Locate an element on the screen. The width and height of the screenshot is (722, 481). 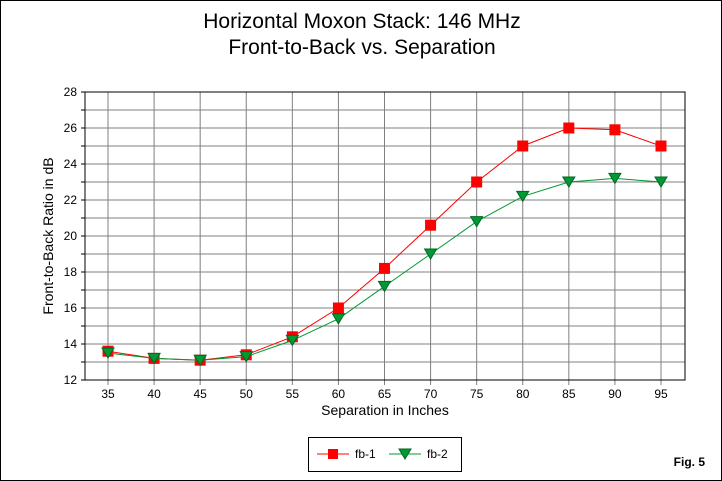
x-tick-label: 50 is located at coordinates (247, 394).